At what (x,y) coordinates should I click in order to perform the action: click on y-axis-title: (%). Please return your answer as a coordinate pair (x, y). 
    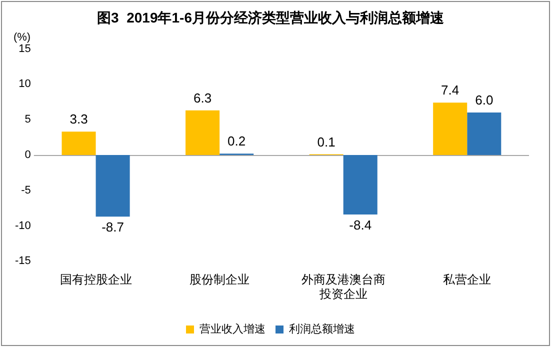
    Looking at the image, I should click on (22, 37).